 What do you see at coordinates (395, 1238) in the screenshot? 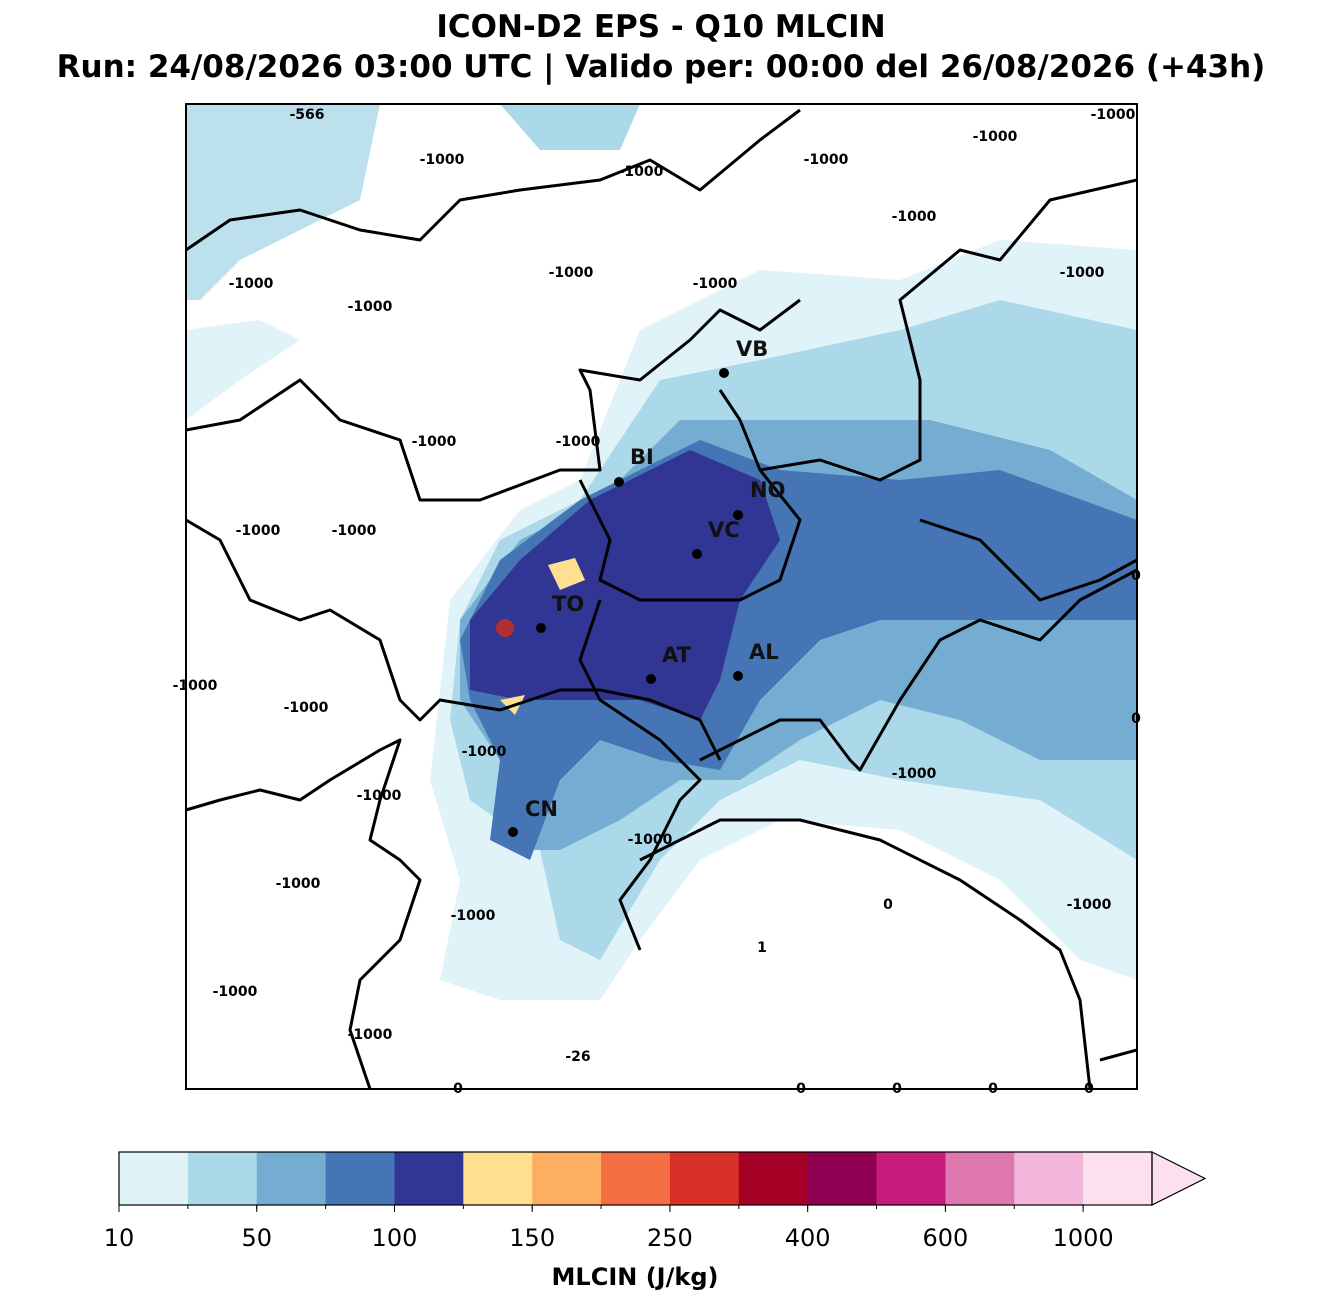
I see `colorbar-tick-label: 100` at bounding box center [395, 1238].